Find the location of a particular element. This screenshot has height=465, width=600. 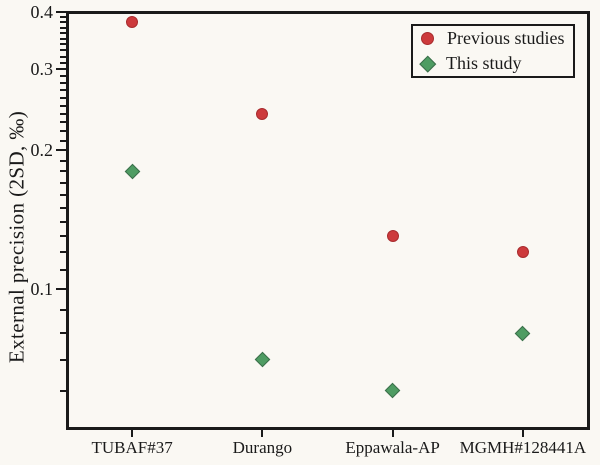

legend-label-previous-studies: Previous studies is located at coordinates (506, 38).